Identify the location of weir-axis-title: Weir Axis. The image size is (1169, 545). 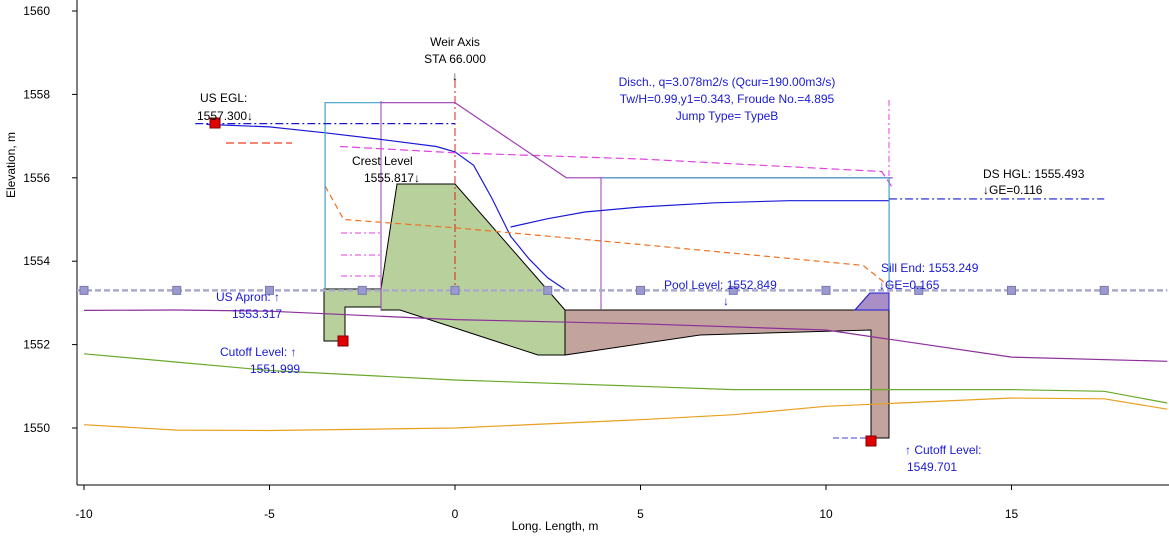
(455, 42).